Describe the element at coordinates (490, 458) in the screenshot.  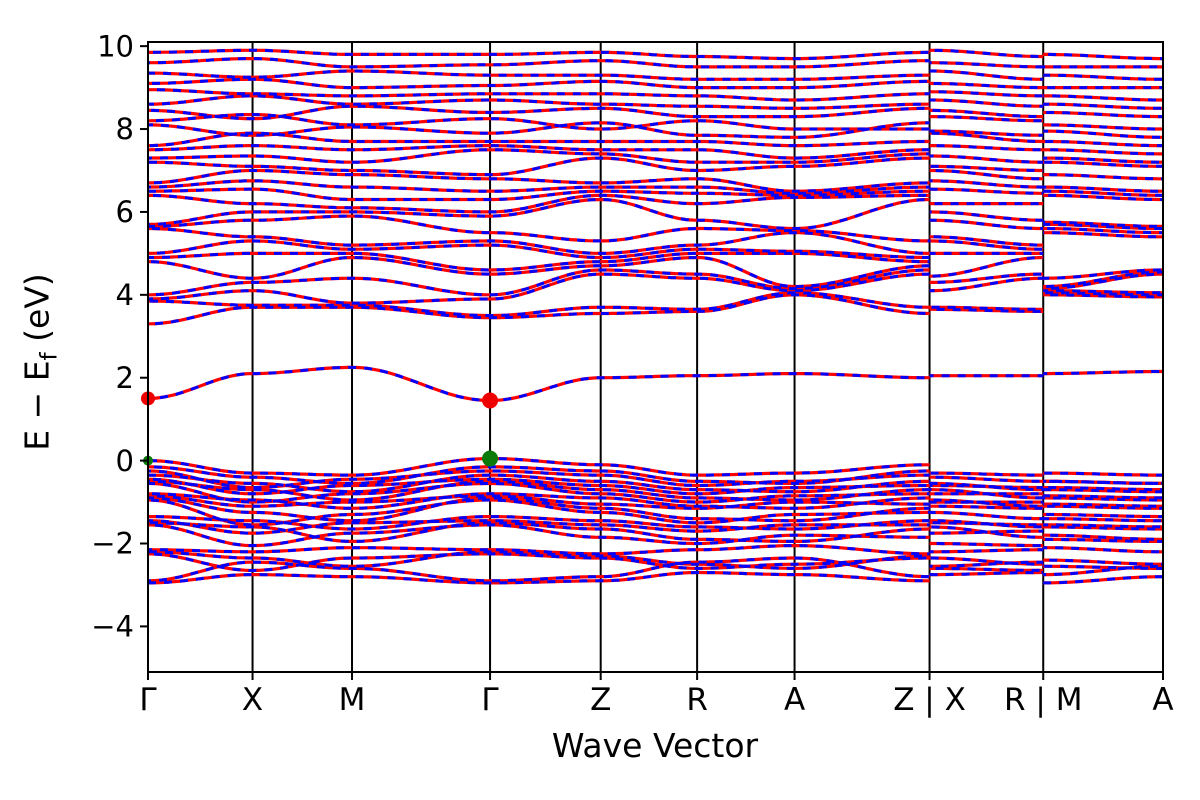
I see `vbm-marker` at that location.